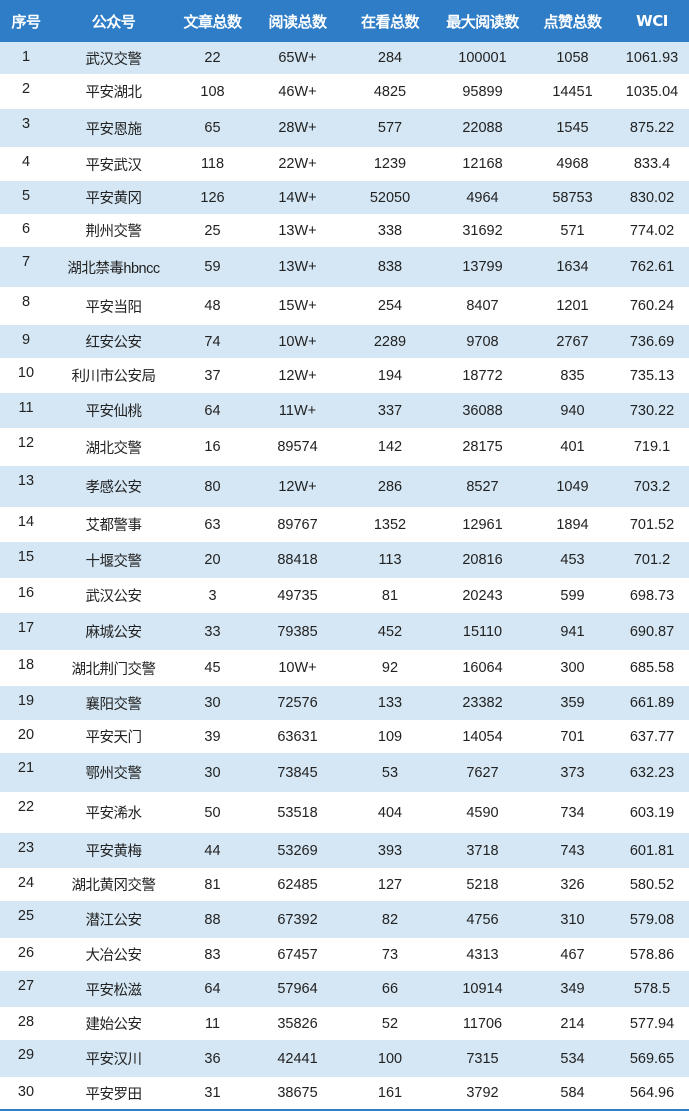 This screenshot has height=1113, width=689. Describe the element at coordinates (572, 1058) in the screenshot. I see `cell-total-likes: 534` at that location.